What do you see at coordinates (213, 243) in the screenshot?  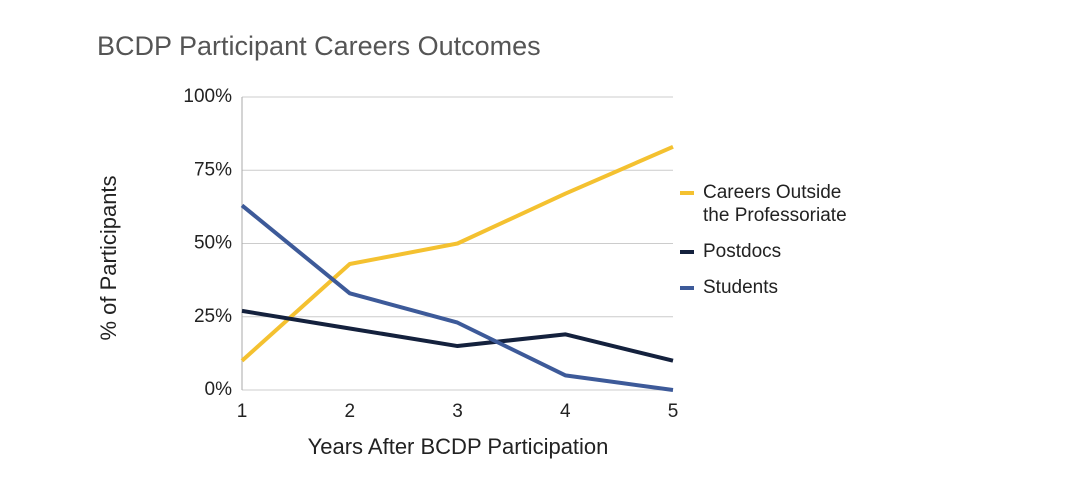 I see `y-tick-label: 50%` at bounding box center [213, 243].